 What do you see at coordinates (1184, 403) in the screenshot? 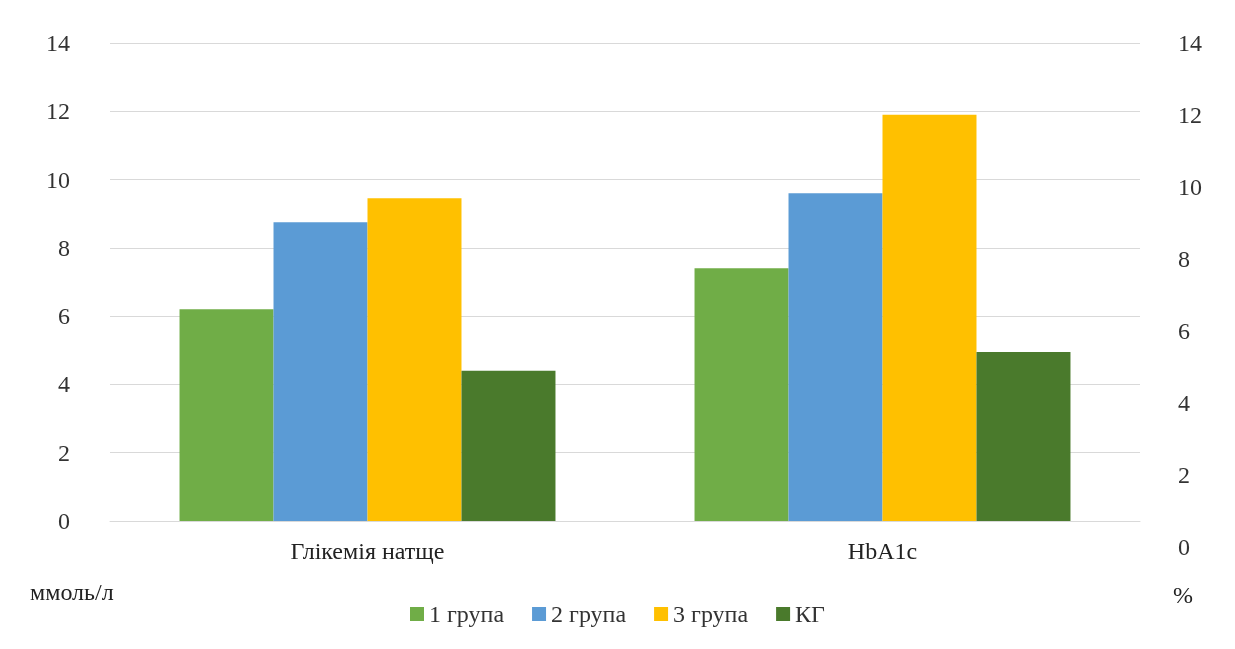
I see `y2-tick-label: 4` at bounding box center [1184, 403].